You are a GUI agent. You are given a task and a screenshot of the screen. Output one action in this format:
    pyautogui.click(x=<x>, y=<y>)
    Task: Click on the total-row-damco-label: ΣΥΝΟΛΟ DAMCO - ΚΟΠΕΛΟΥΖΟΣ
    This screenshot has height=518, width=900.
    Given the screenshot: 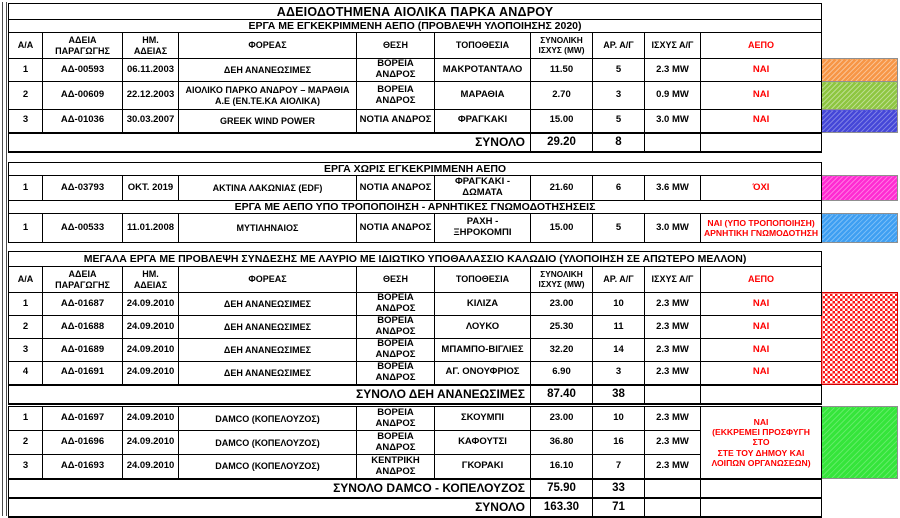 What is the action you would take?
    pyautogui.click(x=269, y=488)
    